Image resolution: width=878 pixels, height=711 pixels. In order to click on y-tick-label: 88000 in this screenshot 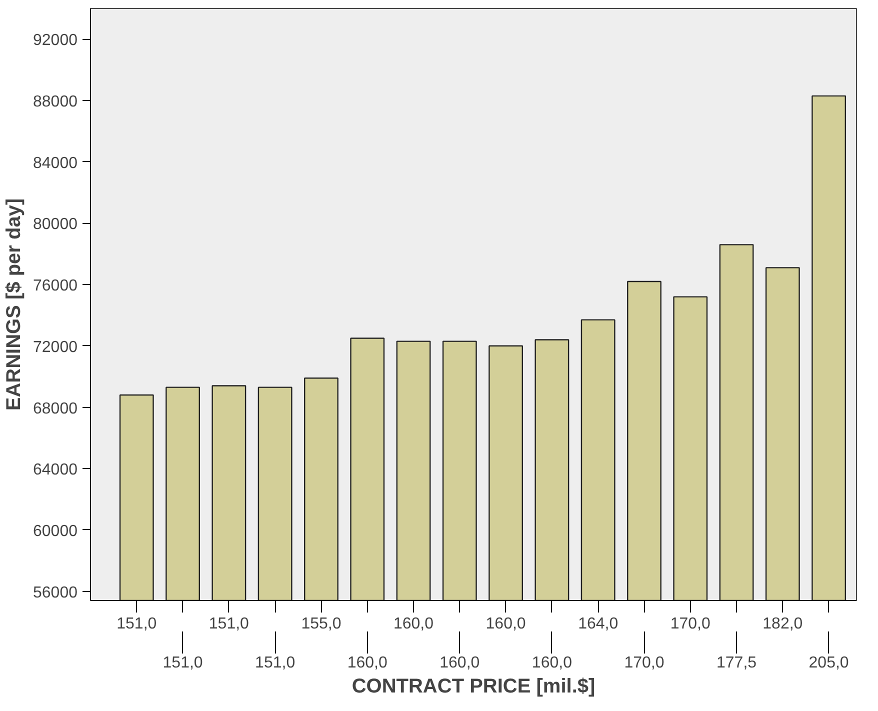, I will do `click(55, 102)`.